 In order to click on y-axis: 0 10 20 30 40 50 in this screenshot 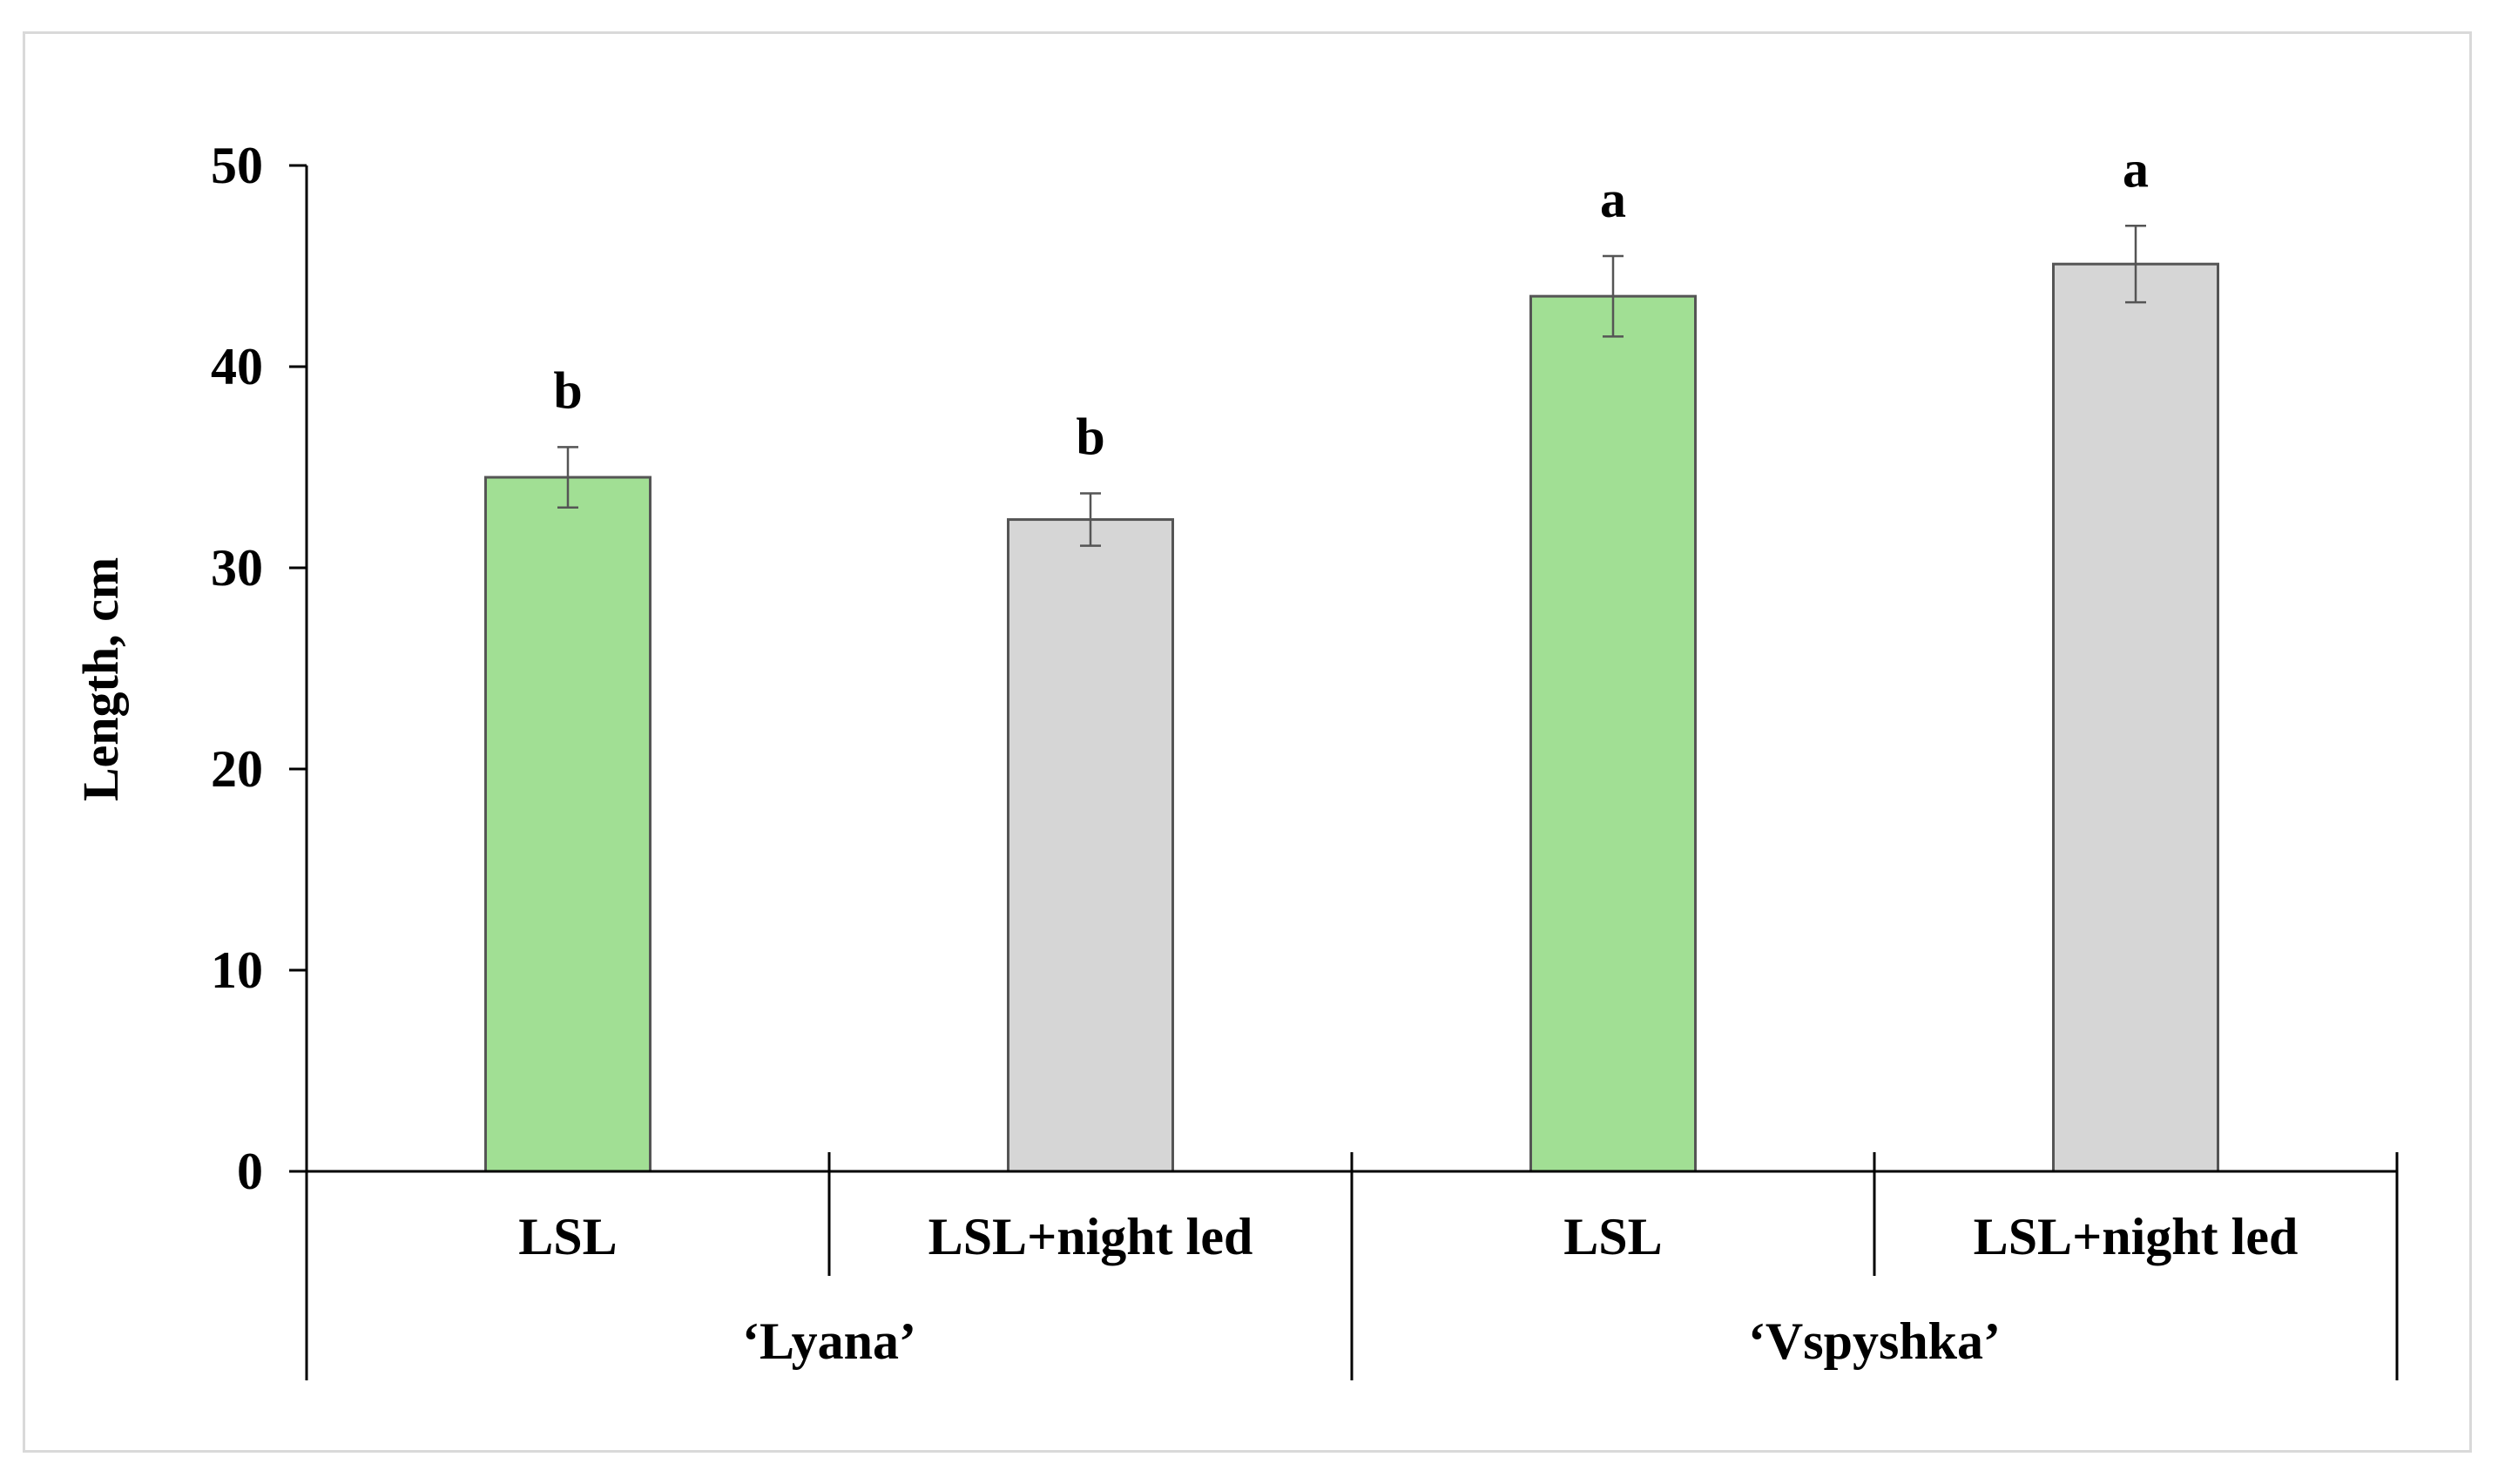, I will do `click(259, 668)`.